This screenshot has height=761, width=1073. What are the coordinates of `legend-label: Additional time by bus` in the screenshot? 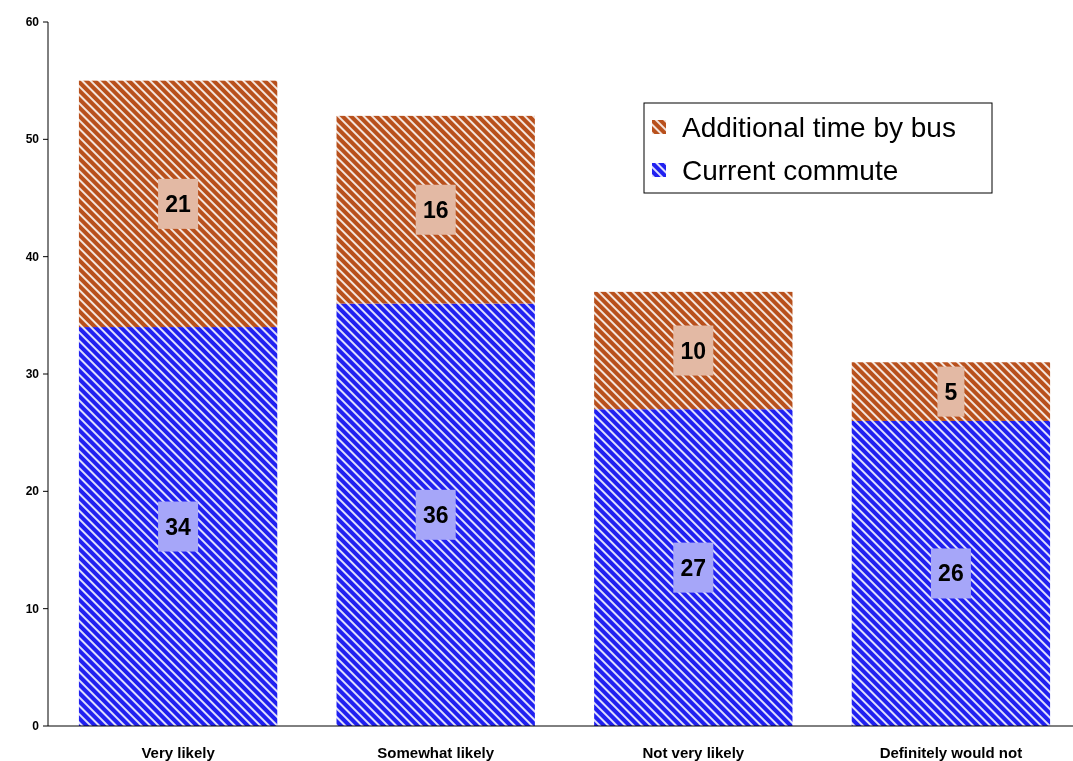 It's located at (819, 127).